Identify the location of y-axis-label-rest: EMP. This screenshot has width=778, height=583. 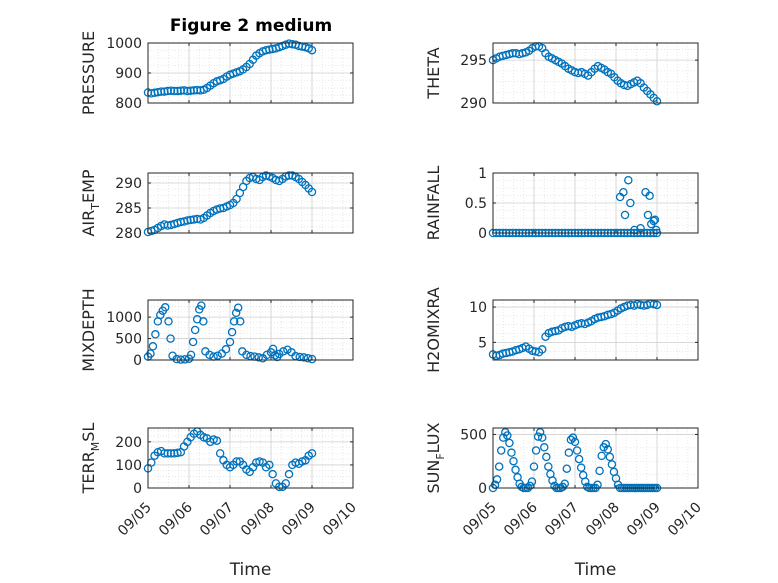
(88, 186).